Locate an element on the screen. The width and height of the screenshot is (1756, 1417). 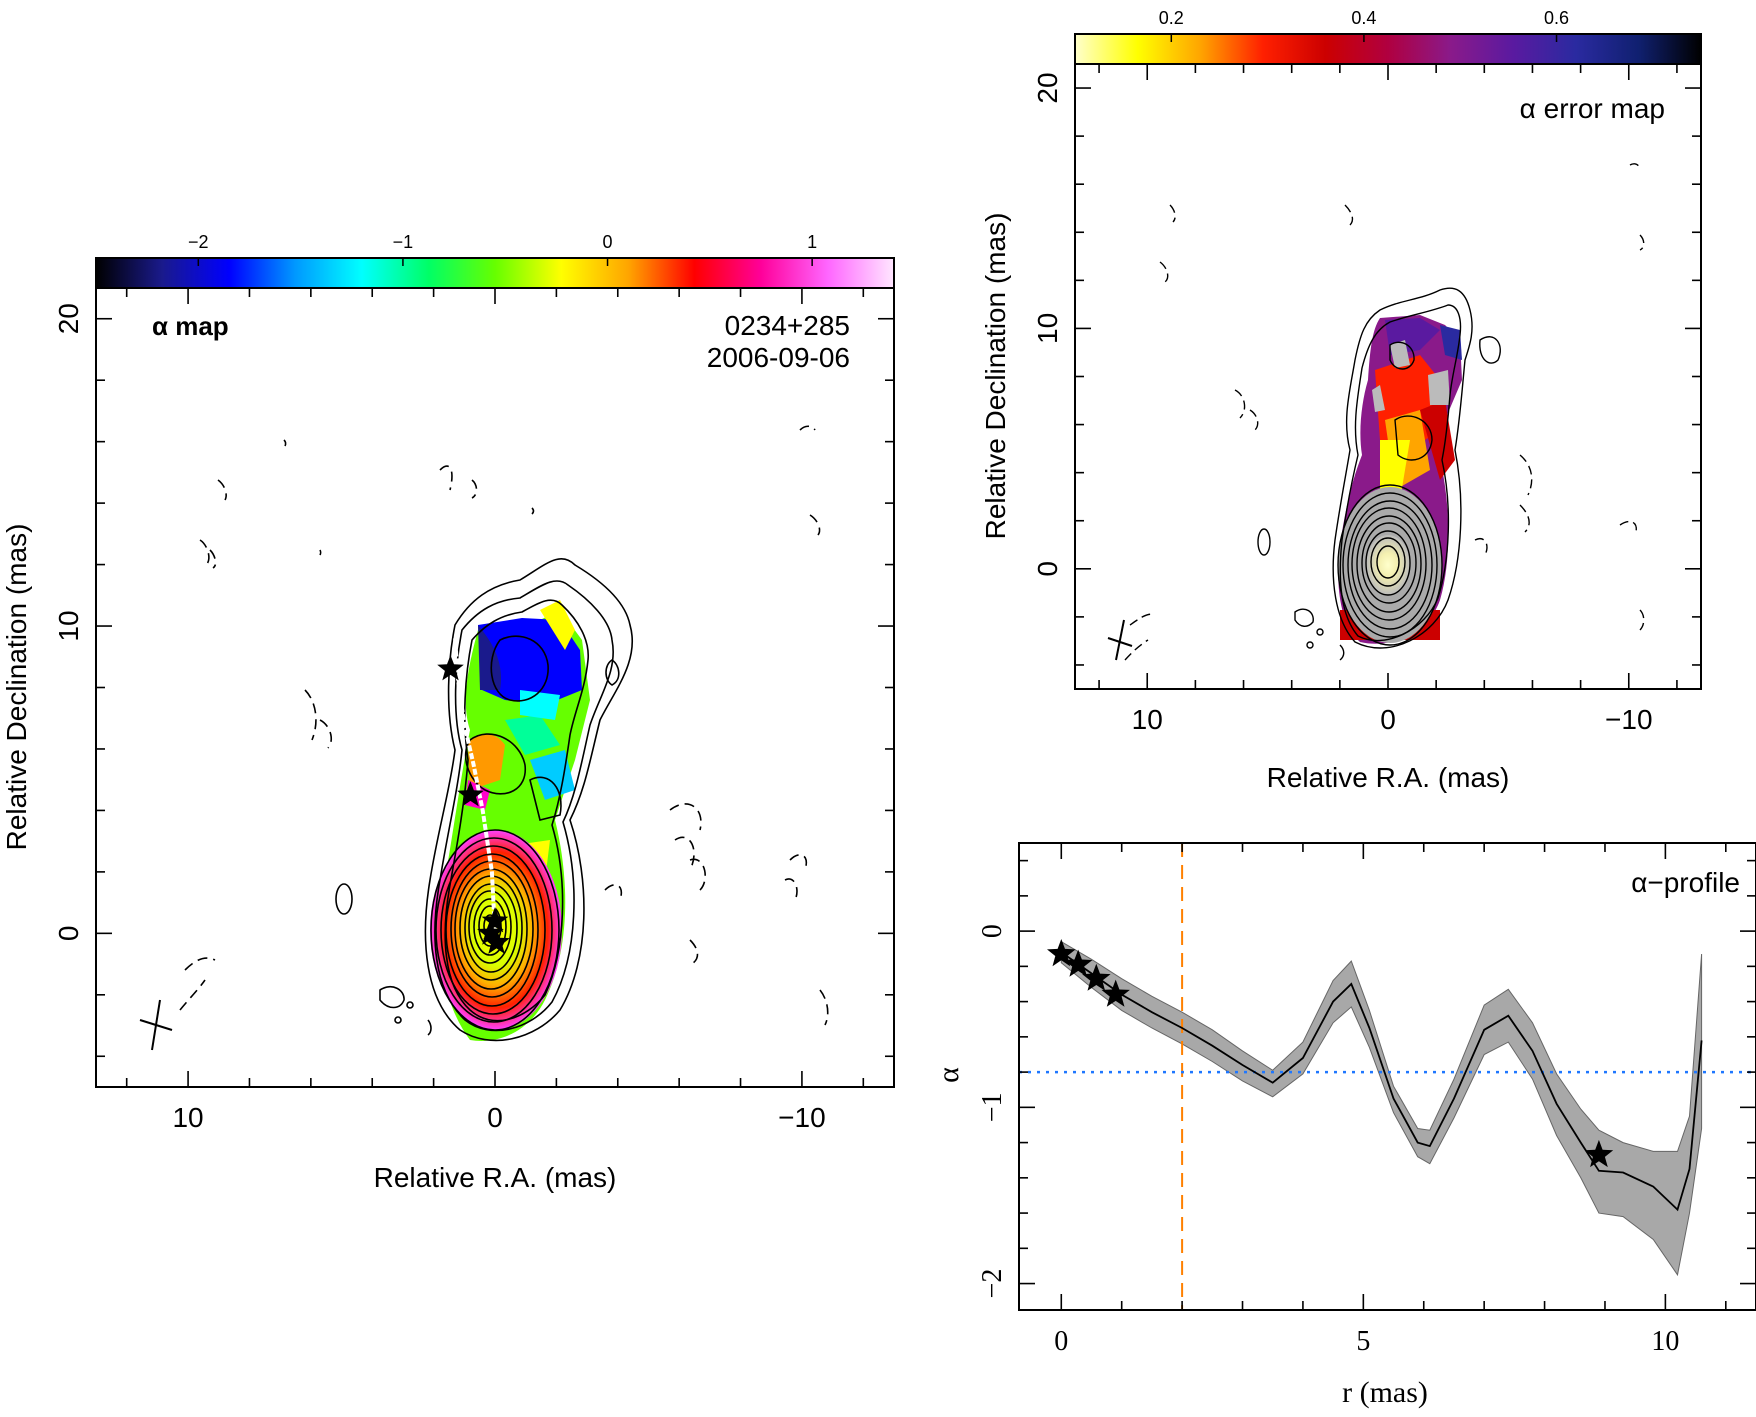
colorbar-tick-label: 1 is located at coordinates (812, 242).